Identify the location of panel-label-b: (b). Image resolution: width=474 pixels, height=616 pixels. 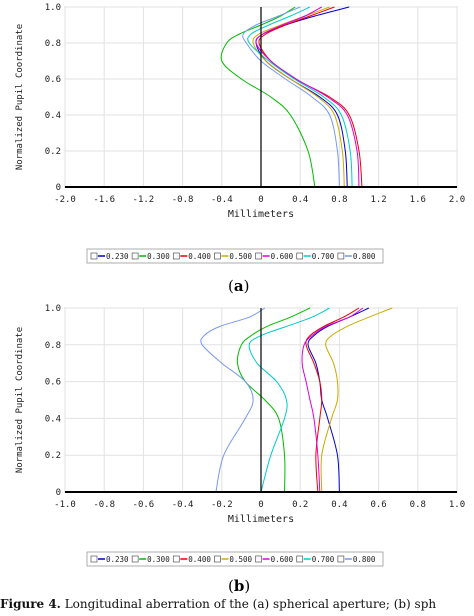
(239, 586).